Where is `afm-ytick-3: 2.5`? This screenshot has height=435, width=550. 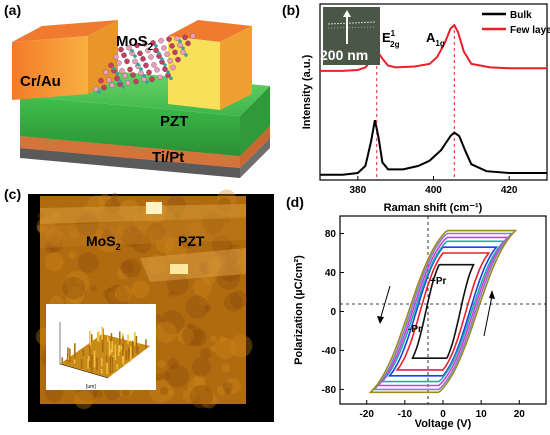 afm-ytick-3: 2.5 is located at coordinates (256, 353).